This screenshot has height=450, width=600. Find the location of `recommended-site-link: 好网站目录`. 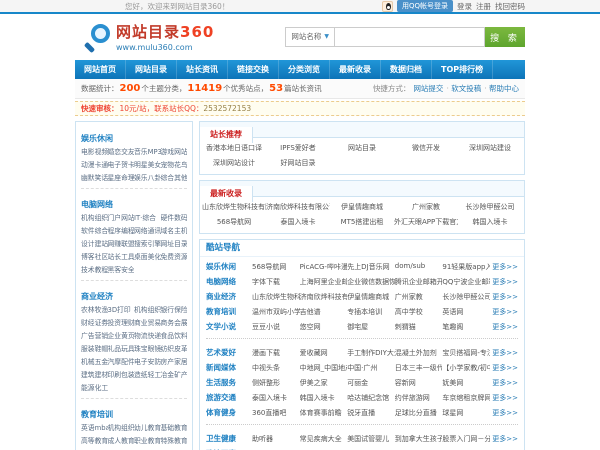

recommended-site-link: 好网站目录 is located at coordinates (298, 163).